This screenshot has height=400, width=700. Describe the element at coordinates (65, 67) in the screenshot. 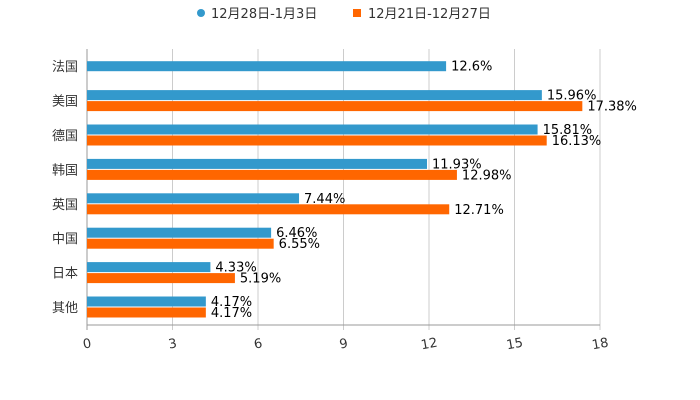

I see `category-label: 法国` at that location.